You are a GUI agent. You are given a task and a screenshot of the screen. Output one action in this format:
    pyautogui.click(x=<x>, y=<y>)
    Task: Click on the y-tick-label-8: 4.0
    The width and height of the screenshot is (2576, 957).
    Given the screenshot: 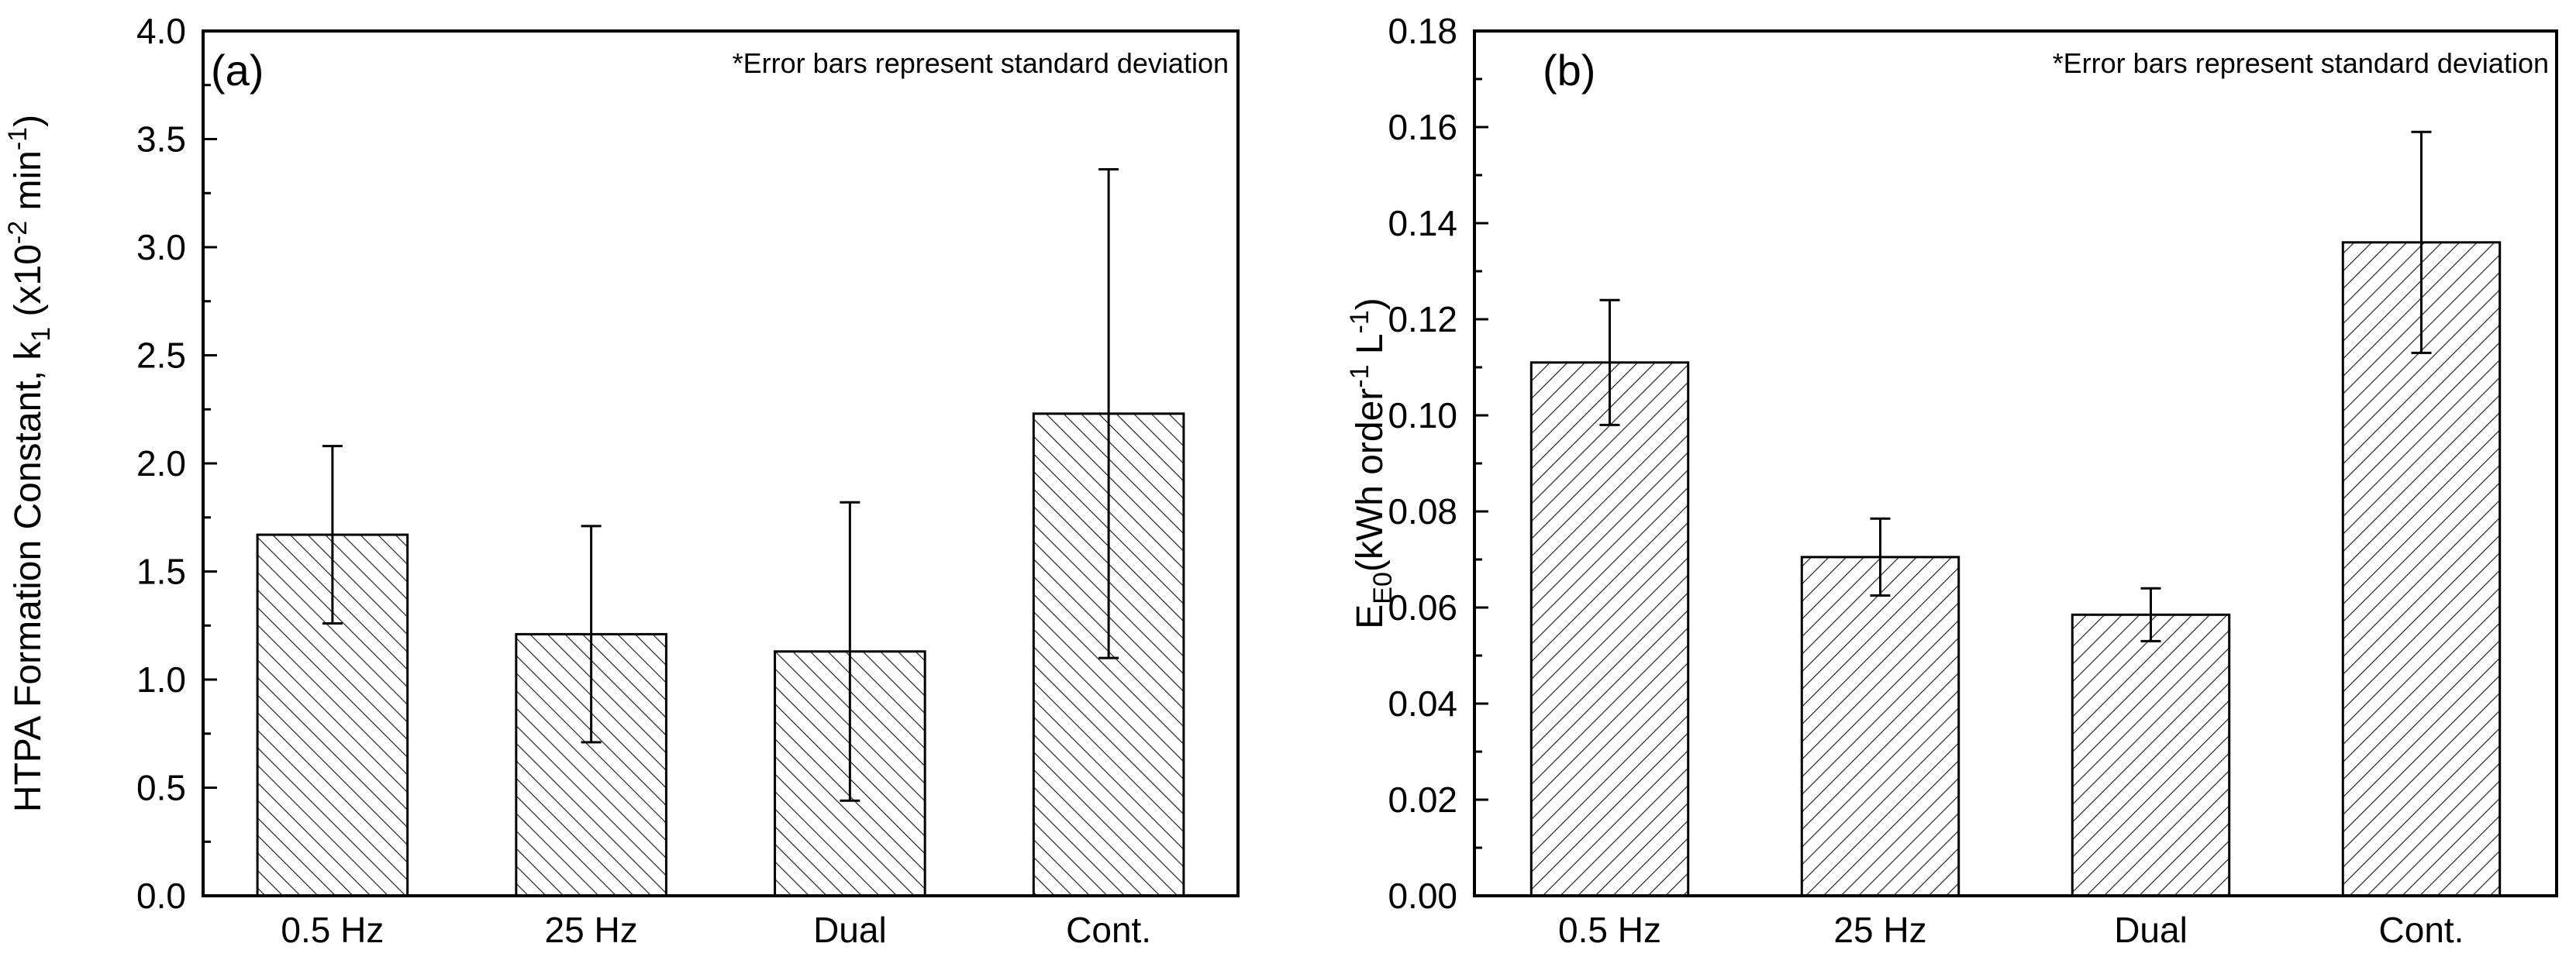 What is the action you would take?
    pyautogui.click(x=161, y=31)
    